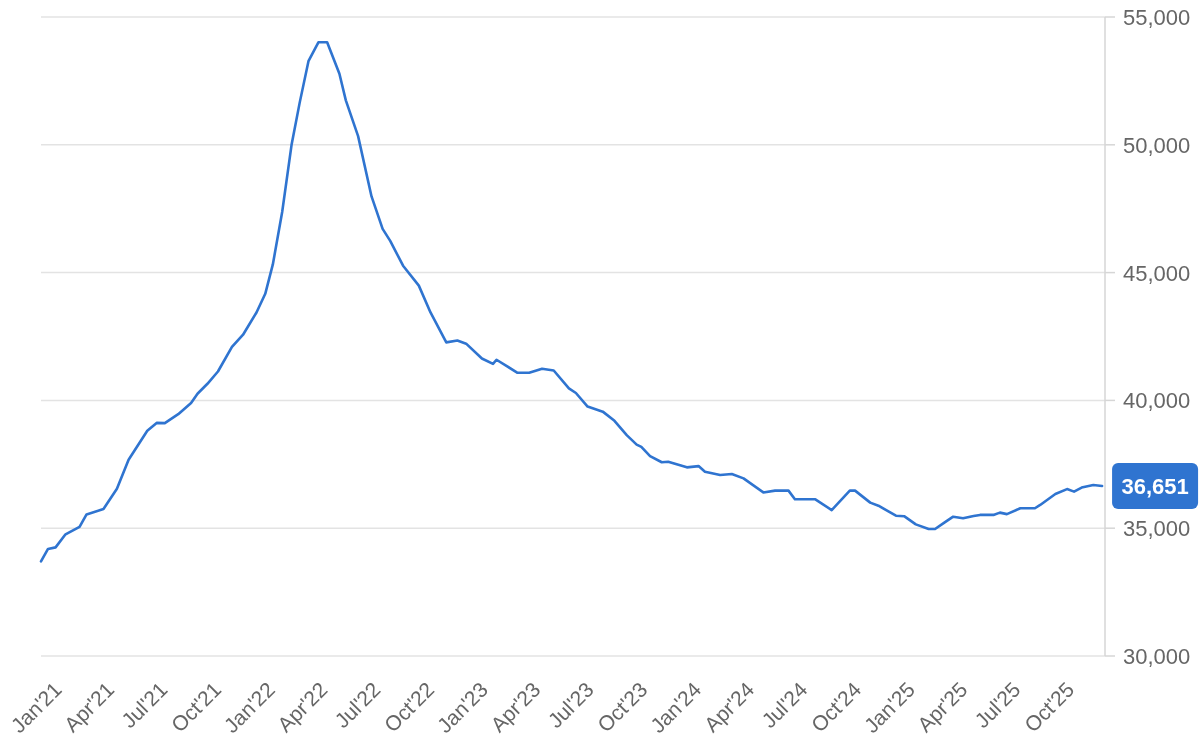 The width and height of the screenshot is (1200, 750). Describe the element at coordinates (1157, 273) in the screenshot. I see `y-tick-label: 45,000` at that location.